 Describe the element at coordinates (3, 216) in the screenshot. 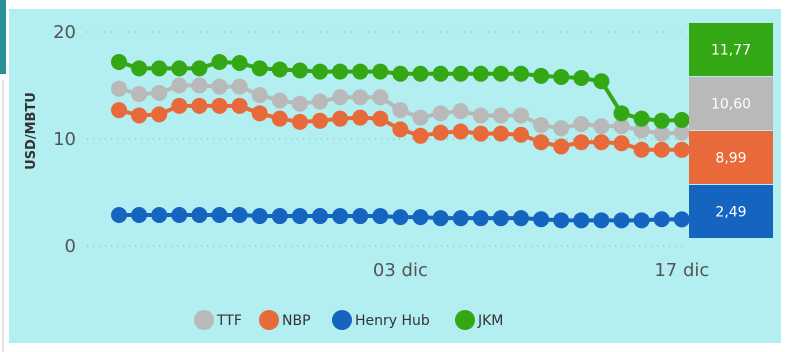

I see `page-edge-line` at that location.